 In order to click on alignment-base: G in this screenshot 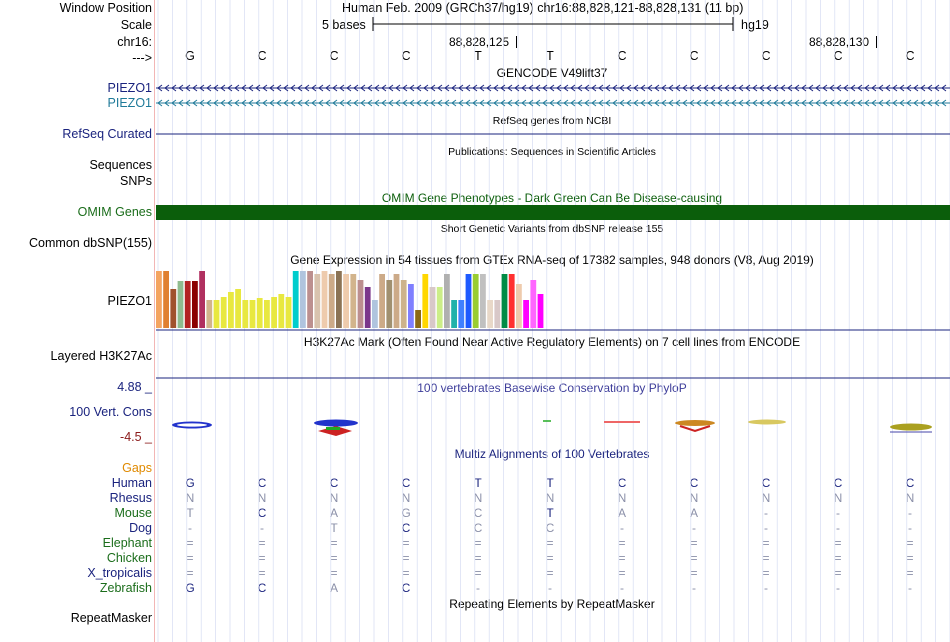, I will do `click(190, 588)`.